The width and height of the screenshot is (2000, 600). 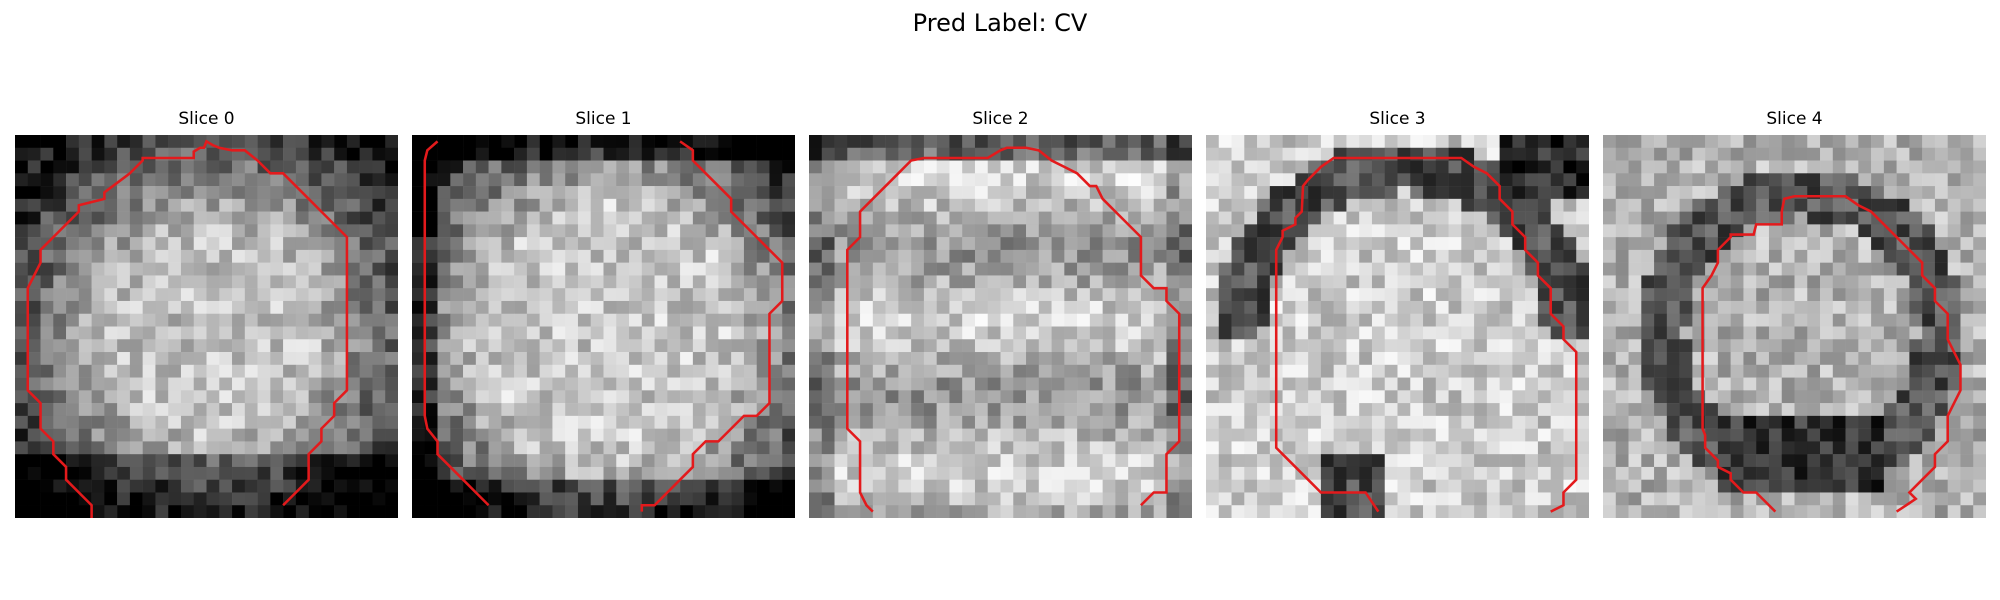 I want to click on panel-title: Slice 0, so click(x=206, y=119).